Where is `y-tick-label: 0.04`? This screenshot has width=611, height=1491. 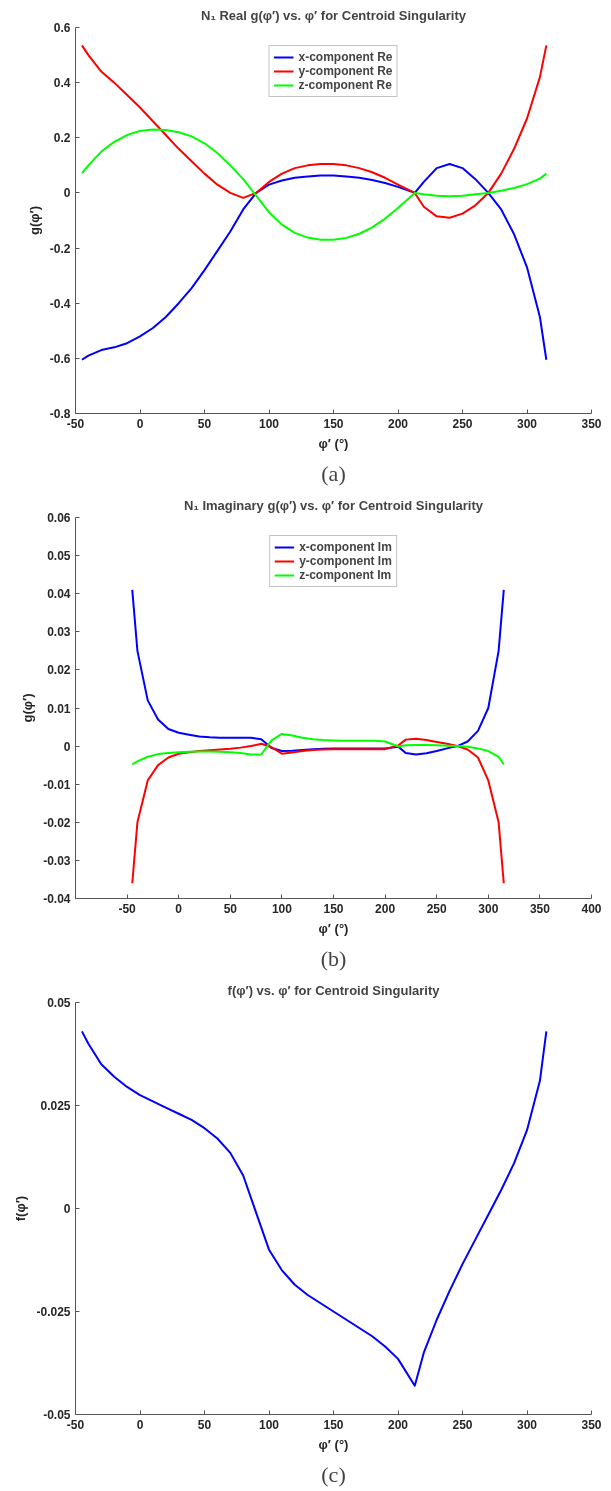
y-tick-label: 0.04 is located at coordinates (59, 594).